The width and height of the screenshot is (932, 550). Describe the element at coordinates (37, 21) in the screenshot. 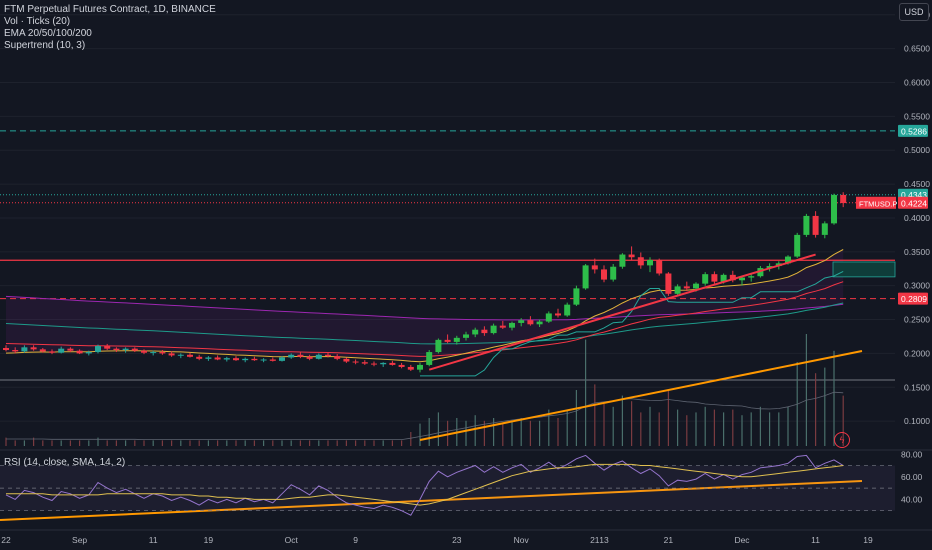

I see `legend-volume: Vol · Ticks (20)` at that location.